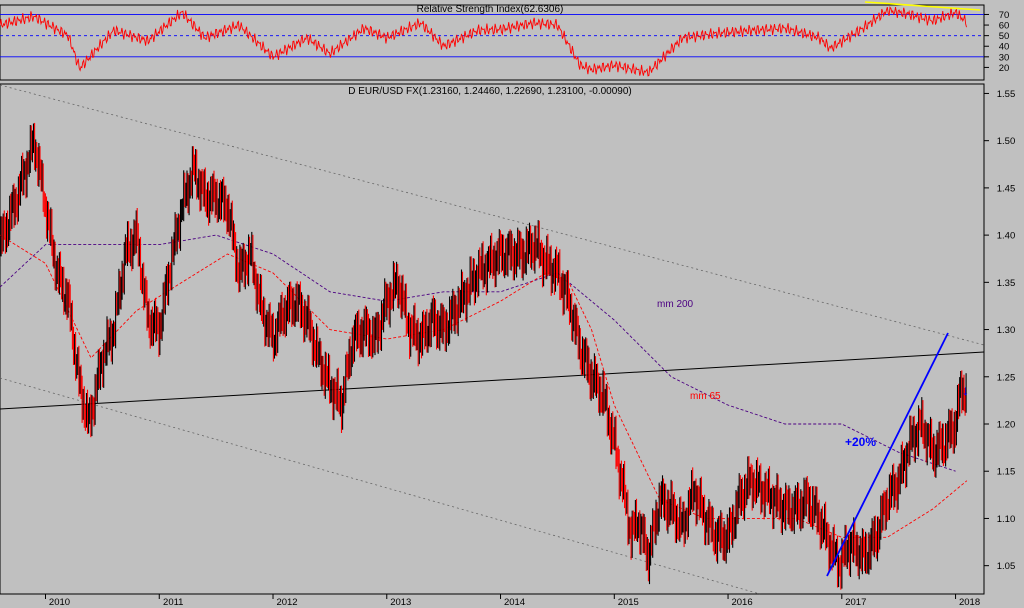 This screenshot has height=608, width=1024. Describe the element at coordinates (887, 454) in the screenshot. I see `uptrend-line` at that location.